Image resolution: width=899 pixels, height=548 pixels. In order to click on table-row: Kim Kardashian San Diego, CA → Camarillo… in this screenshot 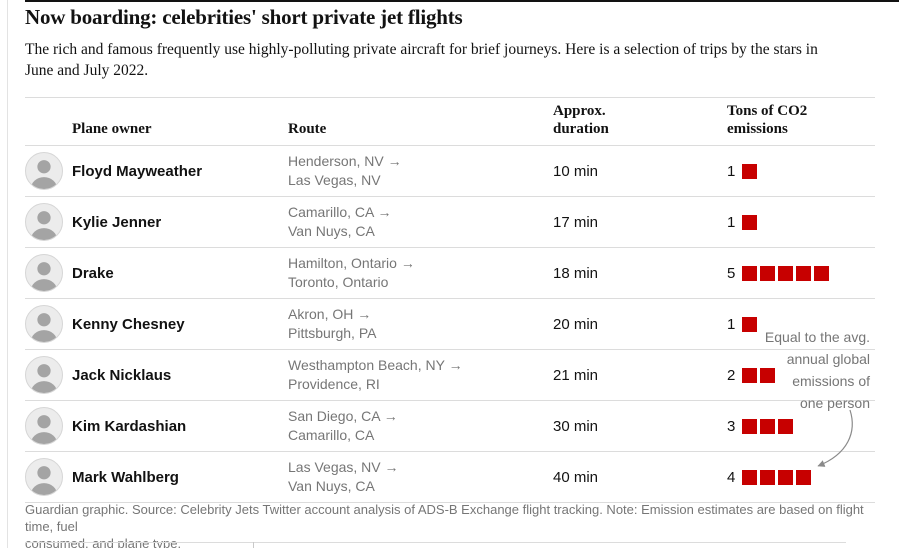, I will do `click(450, 425)`.